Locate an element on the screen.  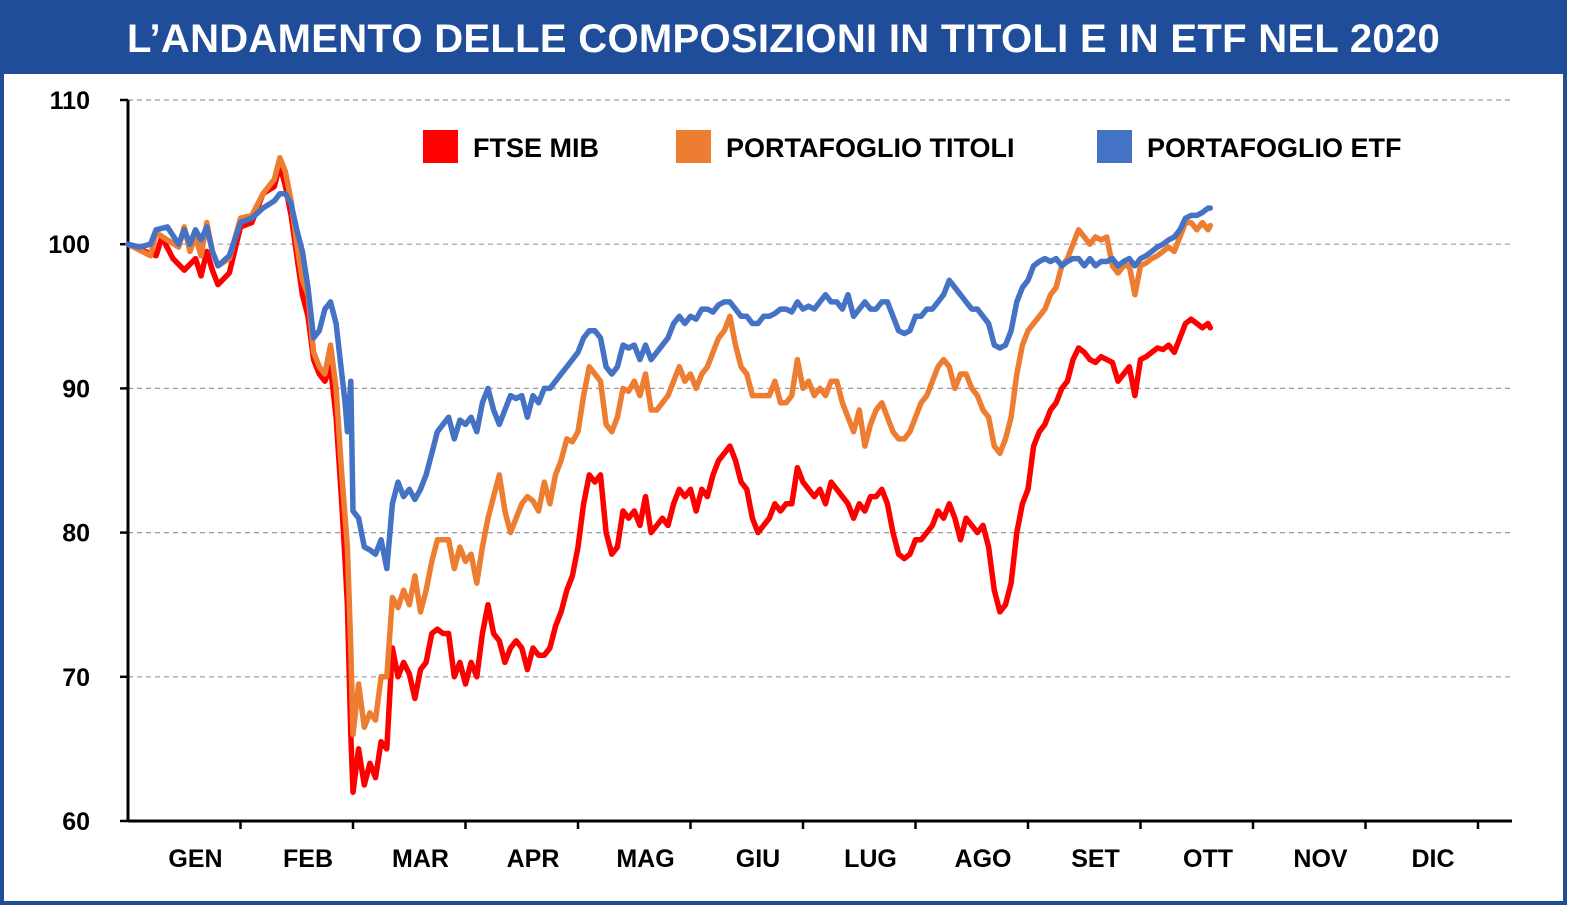
x-tick-label: GIU is located at coordinates (758, 859).